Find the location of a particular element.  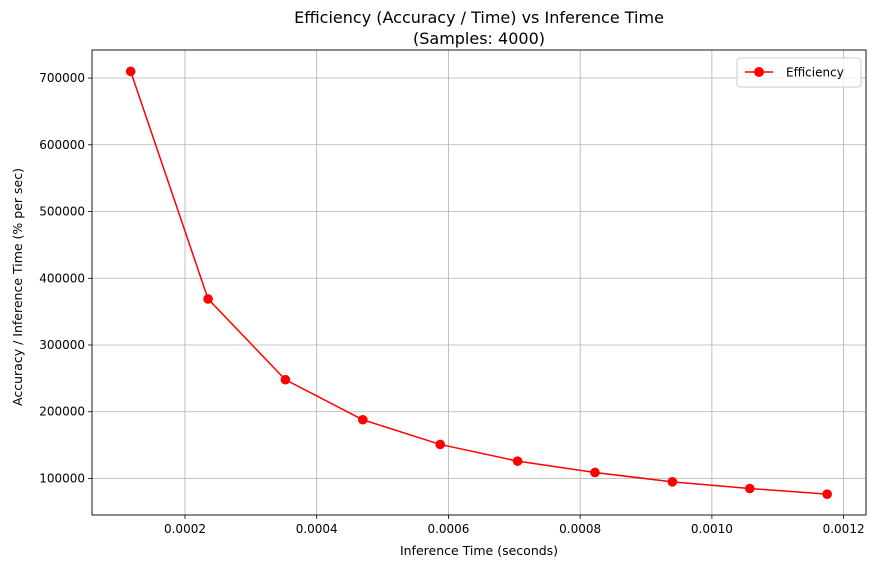

y-tick-label: 400000 is located at coordinates (62, 278).